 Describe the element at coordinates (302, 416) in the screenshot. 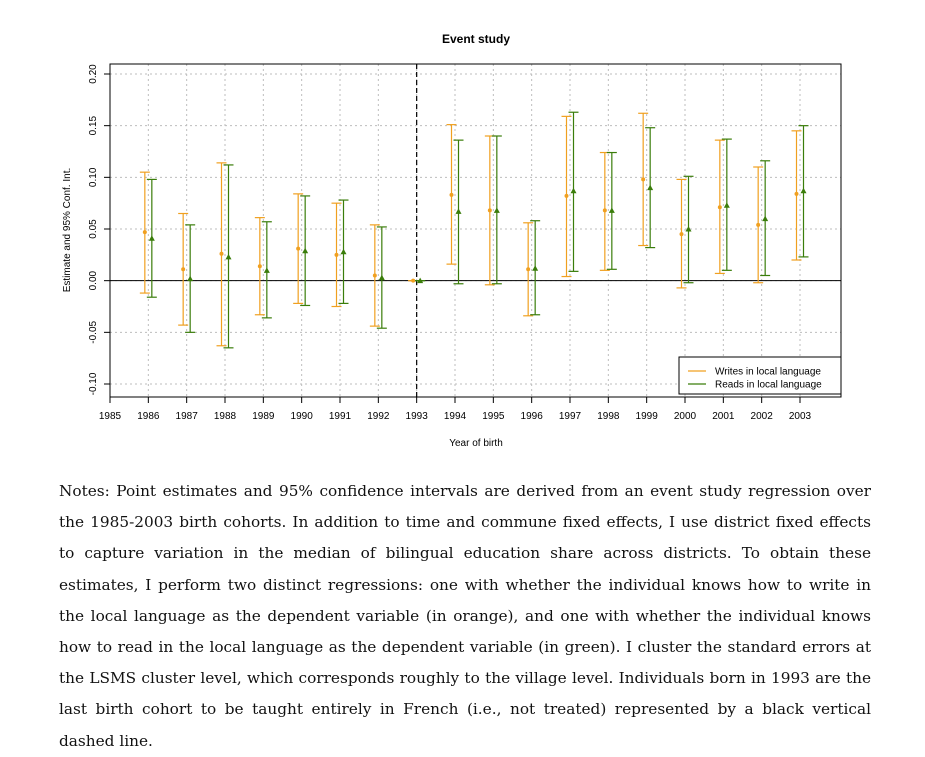

I see `x-tick-label: 1990` at that location.